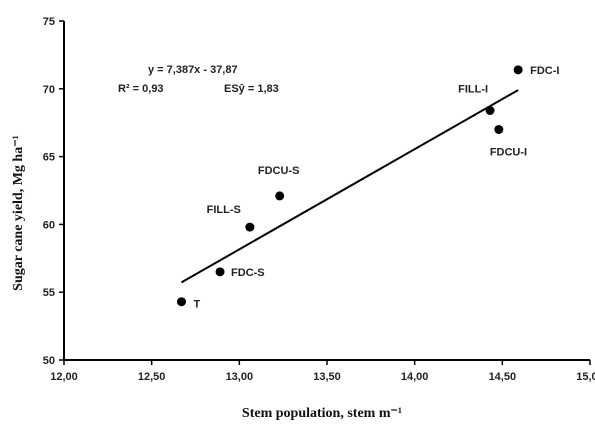 This screenshot has height=428, width=595. Describe the element at coordinates (240, 377) in the screenshot. I see `x-tick-label: 13,00` at that location.